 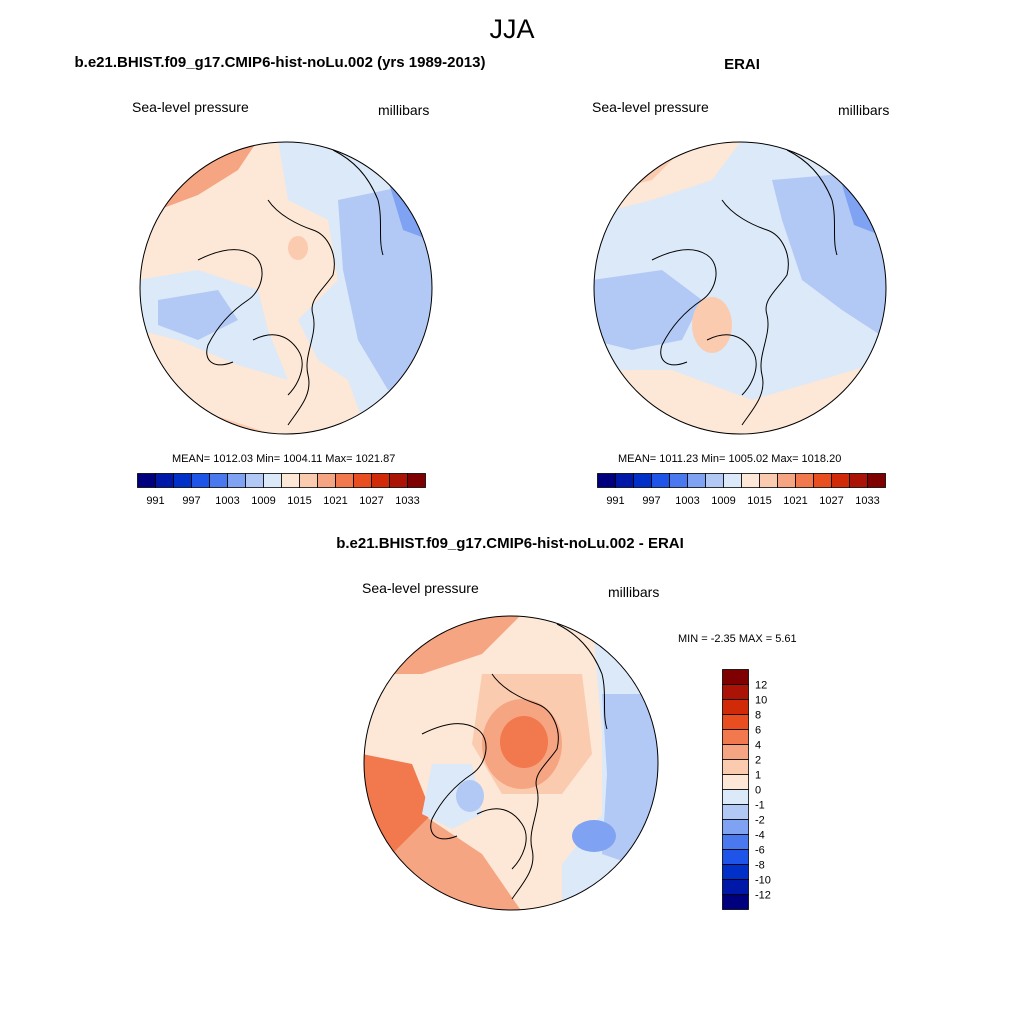 What do you see at coordinates (758, 761) in the screenshot?
I see `diff-colorbar-tick-label: 2` at bounding box center [758, 761].